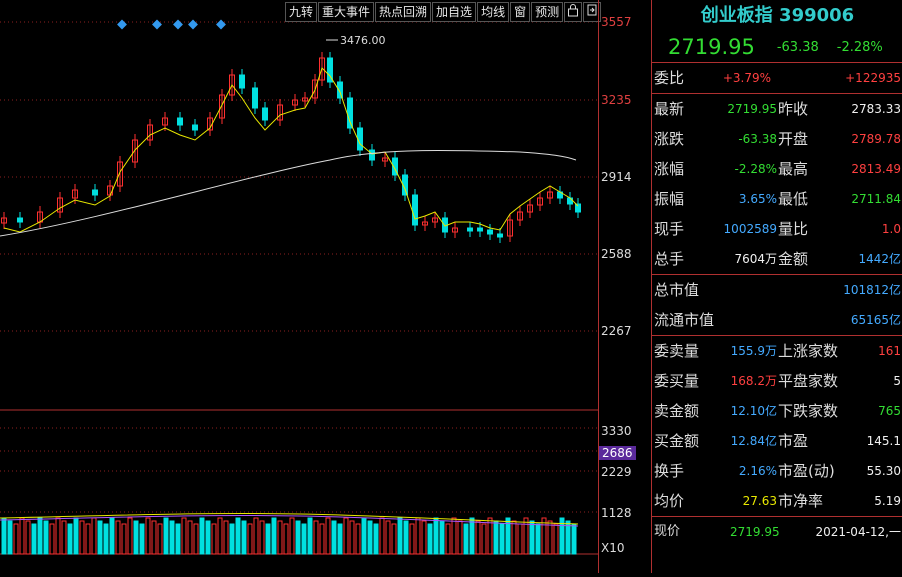 This screenshot has height=577, width=902. I want to click on stats-value: 2.16%, so click(757, 471).